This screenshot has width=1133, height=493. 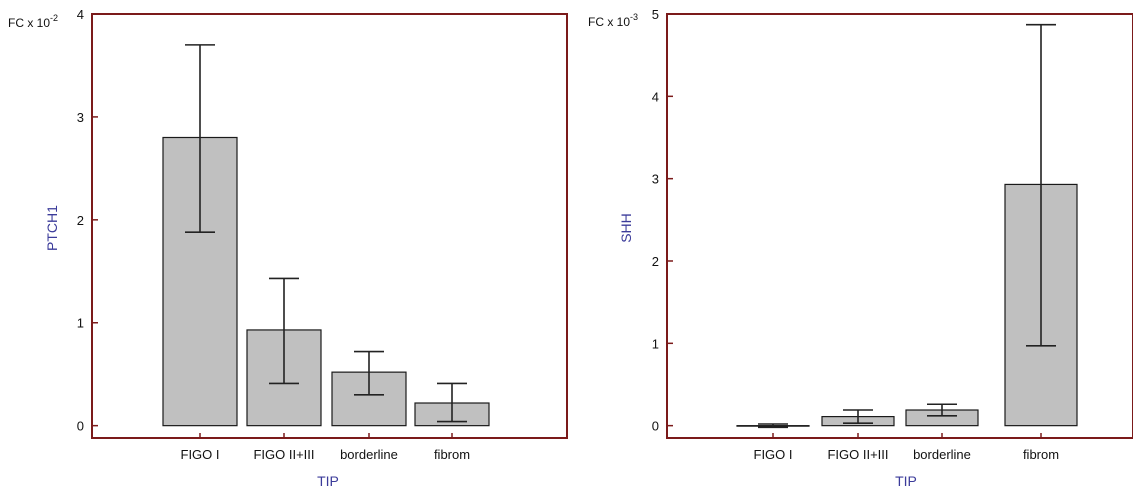 What do you see at coordinates (613, 20) in the screenshot?
I see `scale-label: FC x 10-3` at bounding box center [613, 20].